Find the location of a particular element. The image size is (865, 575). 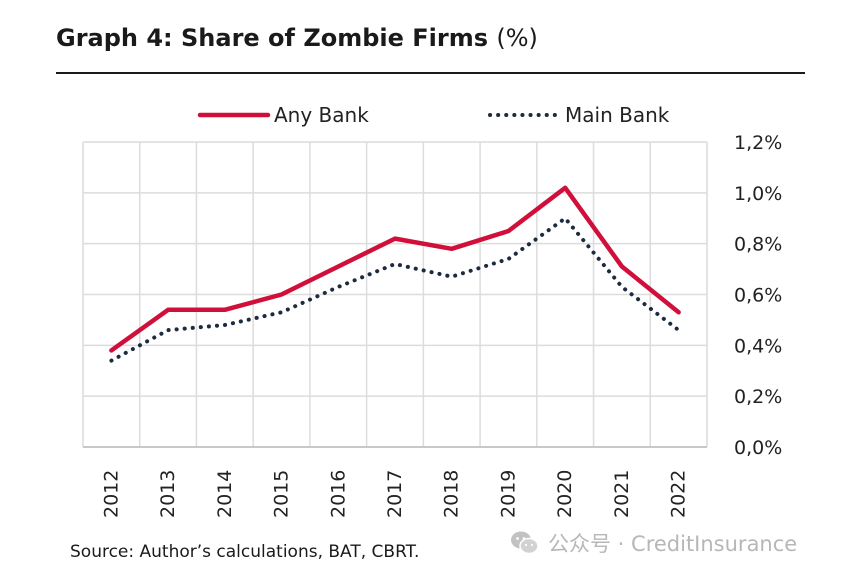

x-tick-label: 2013 is located at coordinates (168, 494).